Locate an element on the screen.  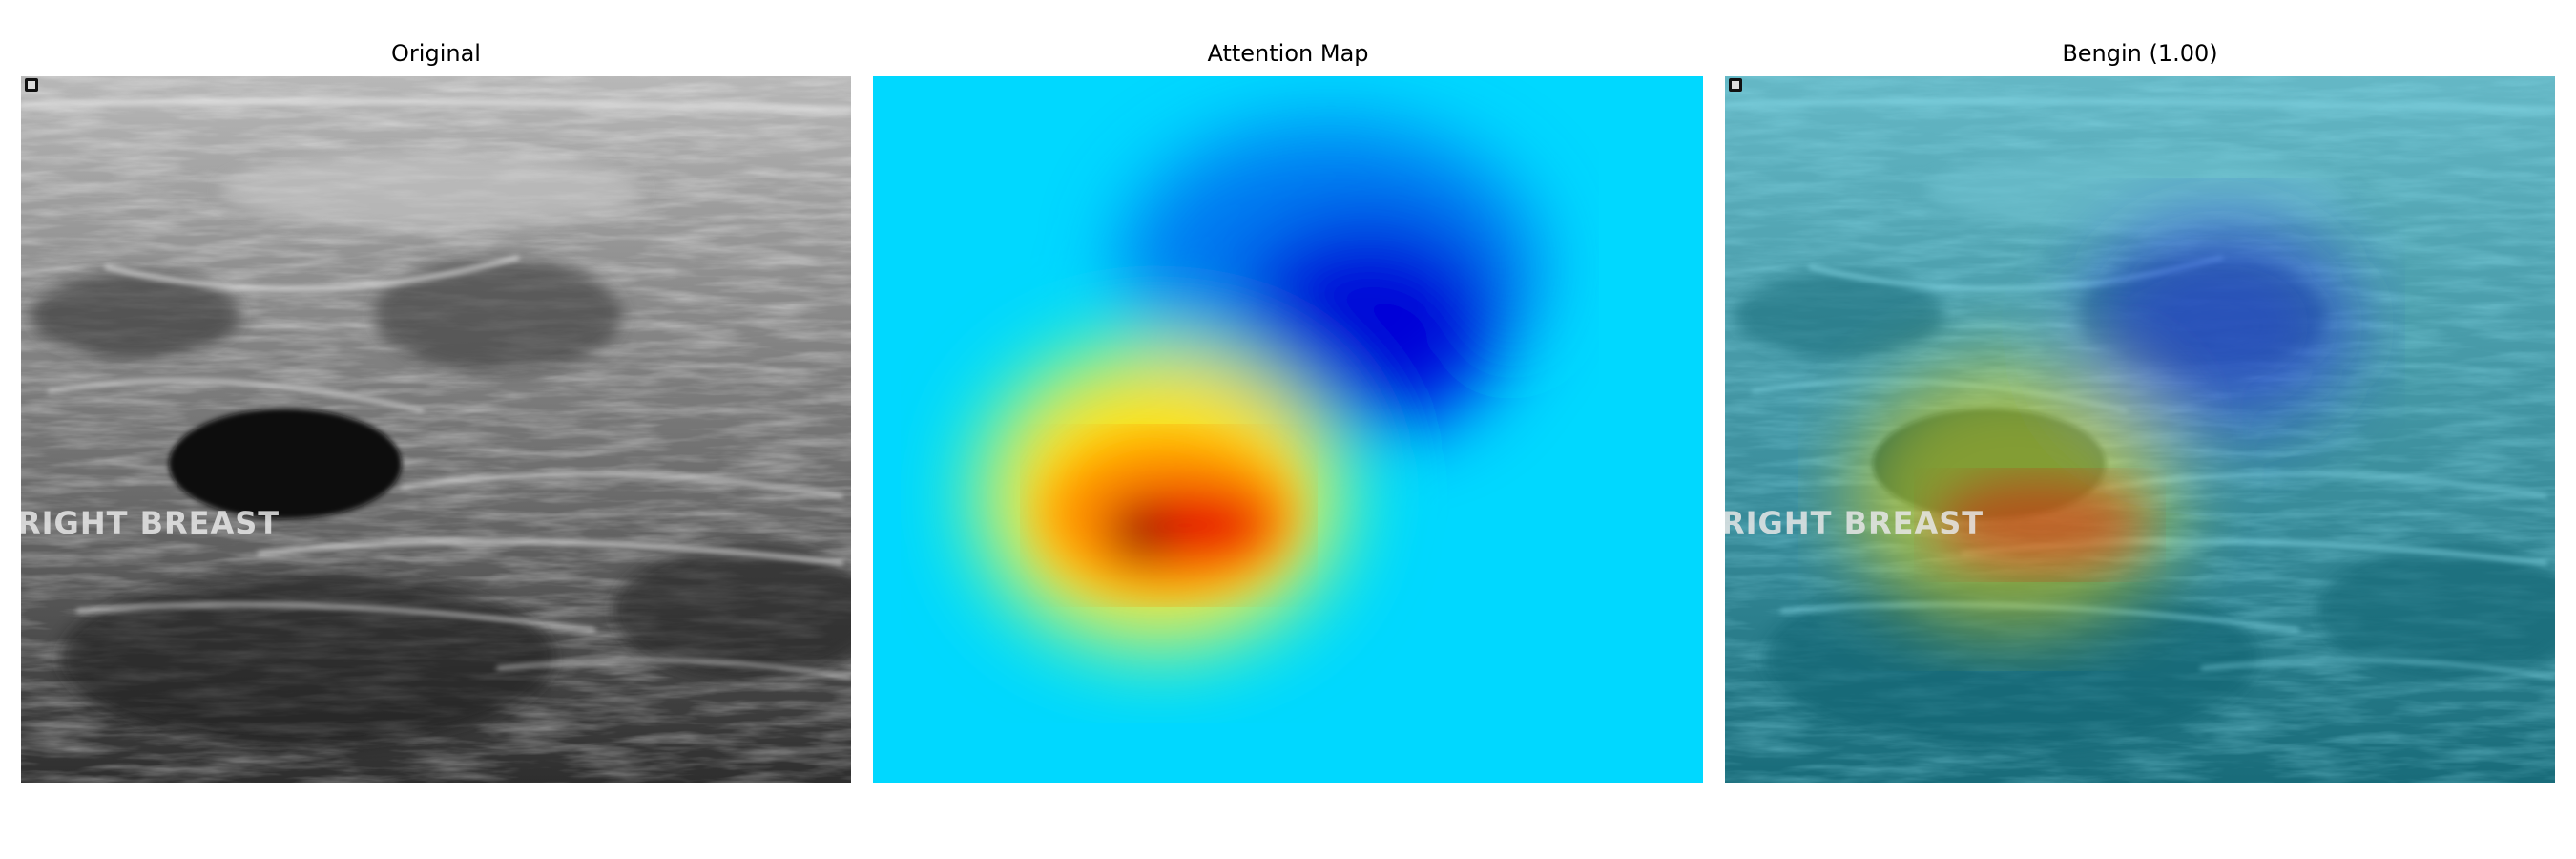
panel-title-original: Original is located at coordinates (436, 53).